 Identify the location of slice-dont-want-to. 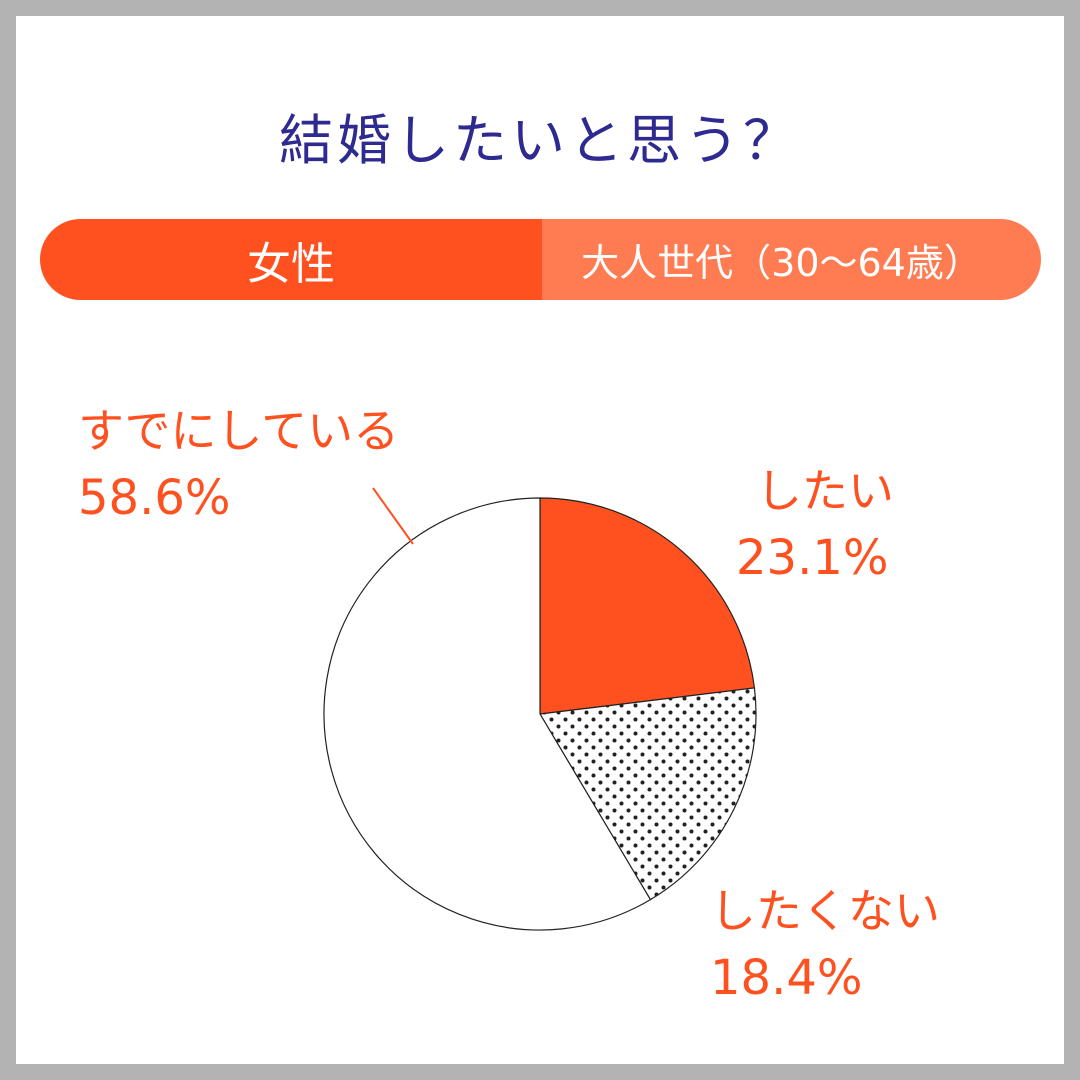
(648, 794).